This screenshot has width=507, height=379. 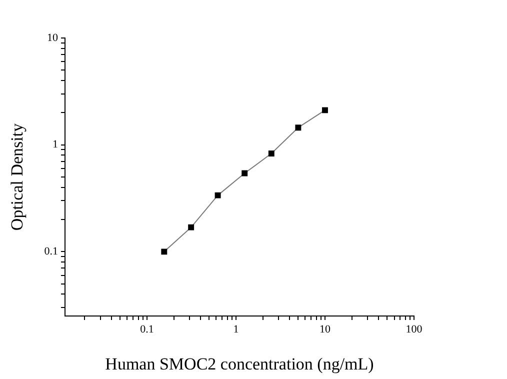 I want to click on x-tick-label: 1, so click(x=236, y=329).